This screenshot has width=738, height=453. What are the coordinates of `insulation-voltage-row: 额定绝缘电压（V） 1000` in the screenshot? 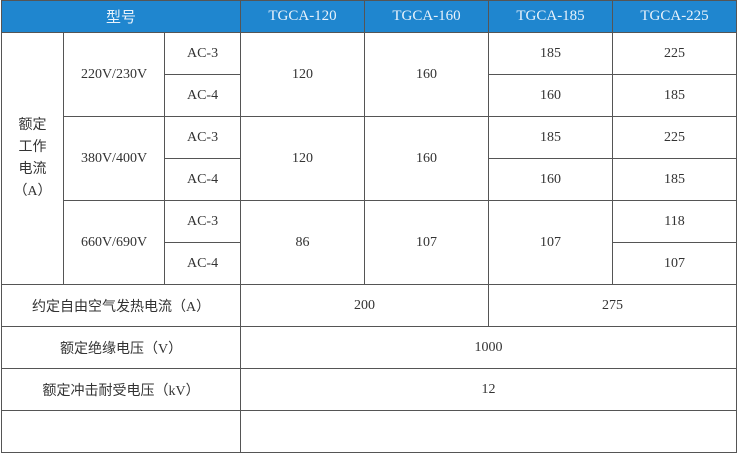 It's located at (369, 347).